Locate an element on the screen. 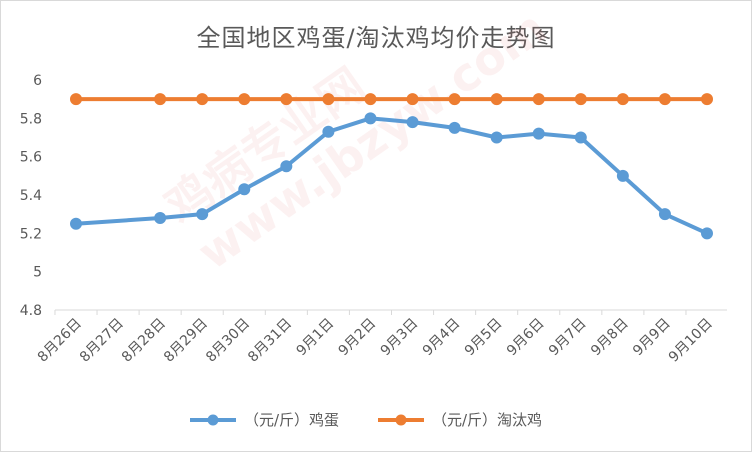 This screenshot has width=752, height=452. y-tick-label: 4.8 is located at coordinates (31, 311).